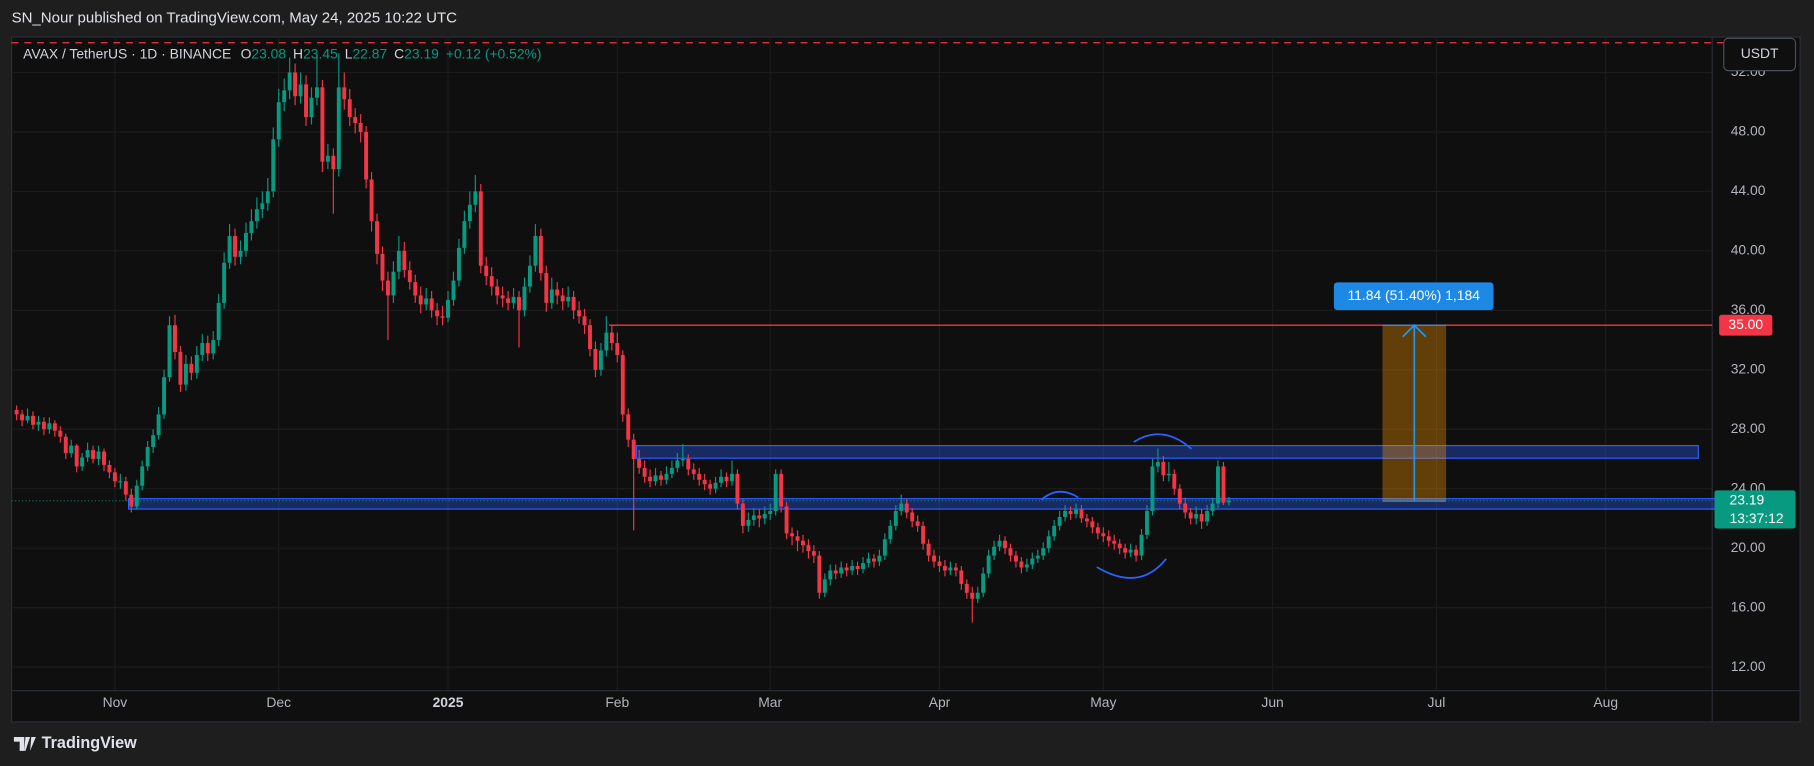 The image size is (1814, 766). I want to click on currency-button: USDT, so click(1760, 54).